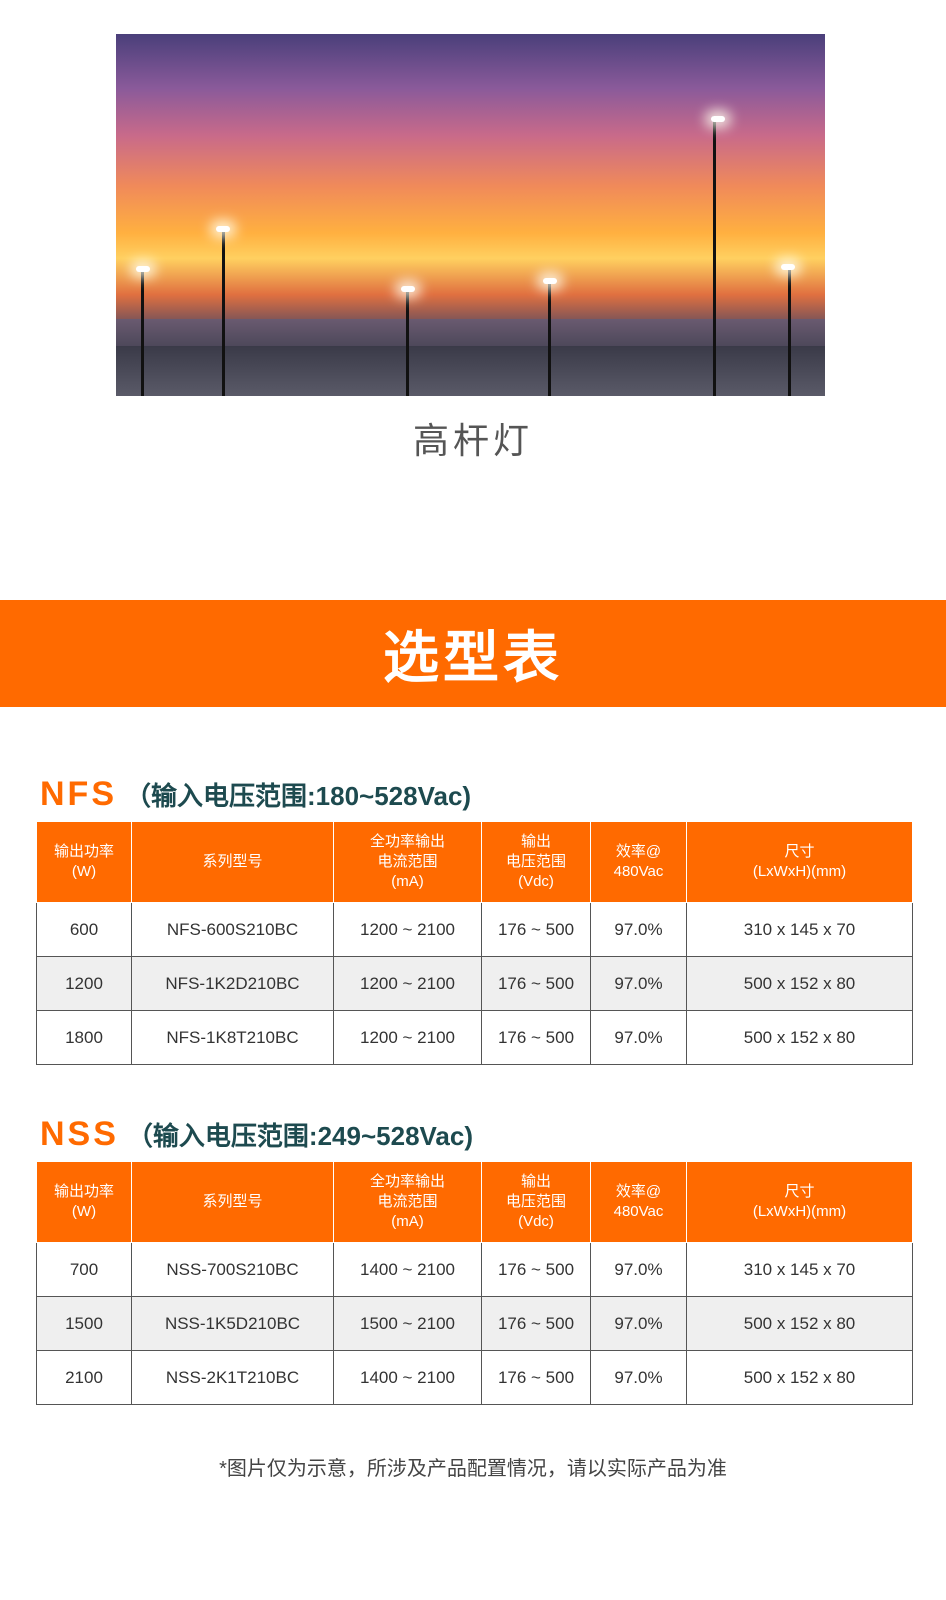 The width and height of the screenshot is (946, 1600). I want to click on table-cell: 1800, so click(84, 1037).